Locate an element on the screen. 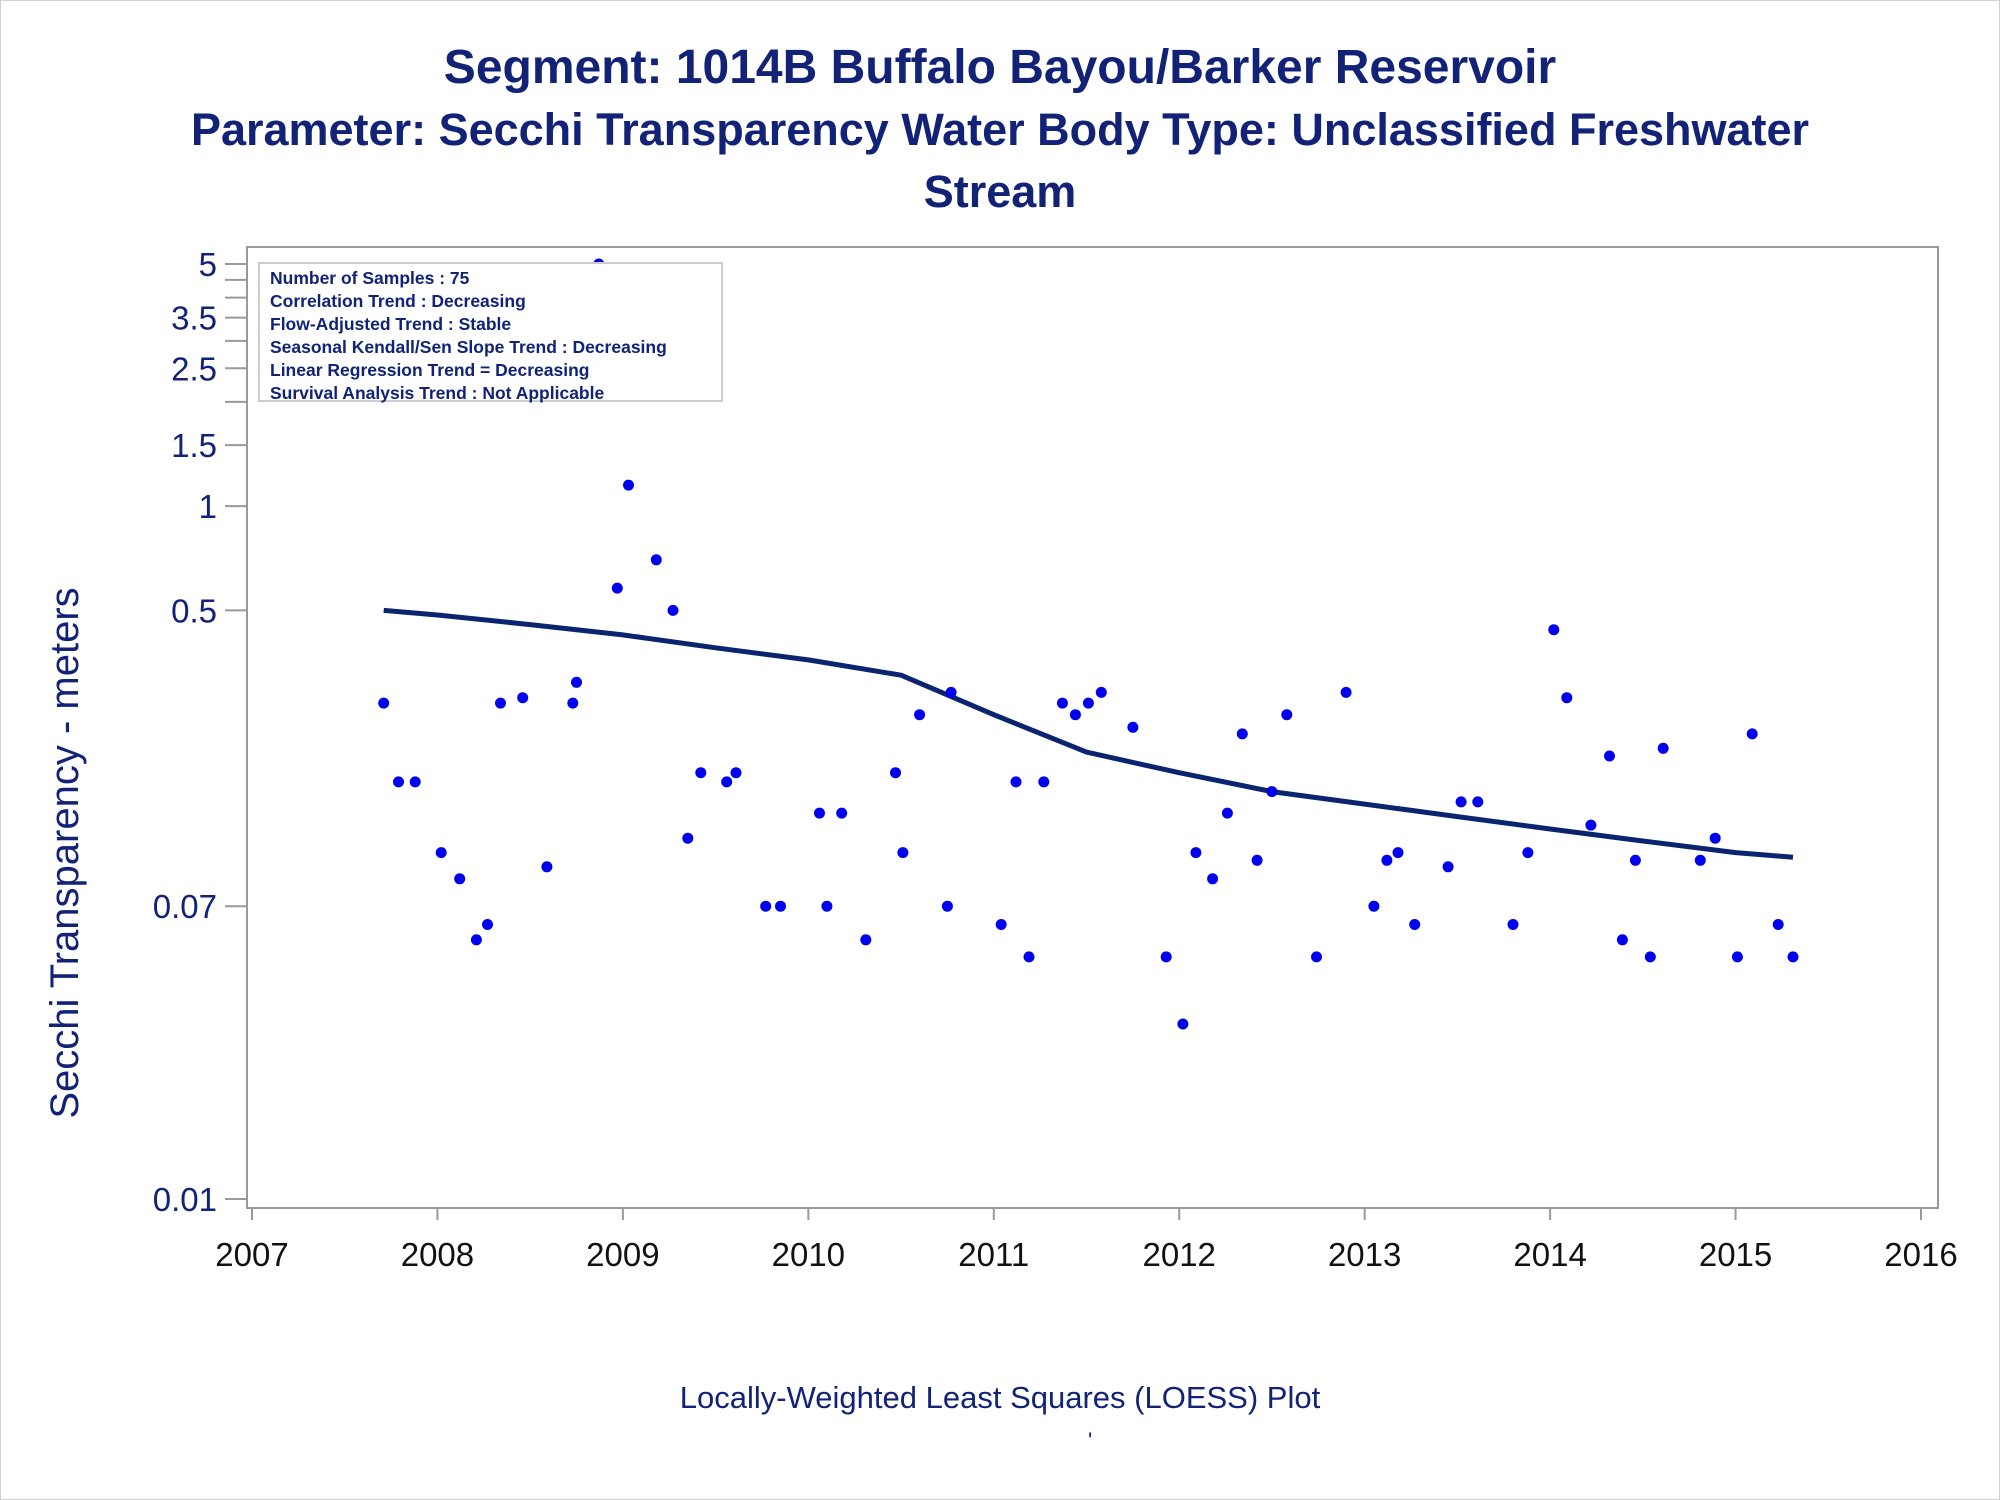 This screenshot has width=2000, height=1500. loess-trend-line is located at coordinates (1088, 733).